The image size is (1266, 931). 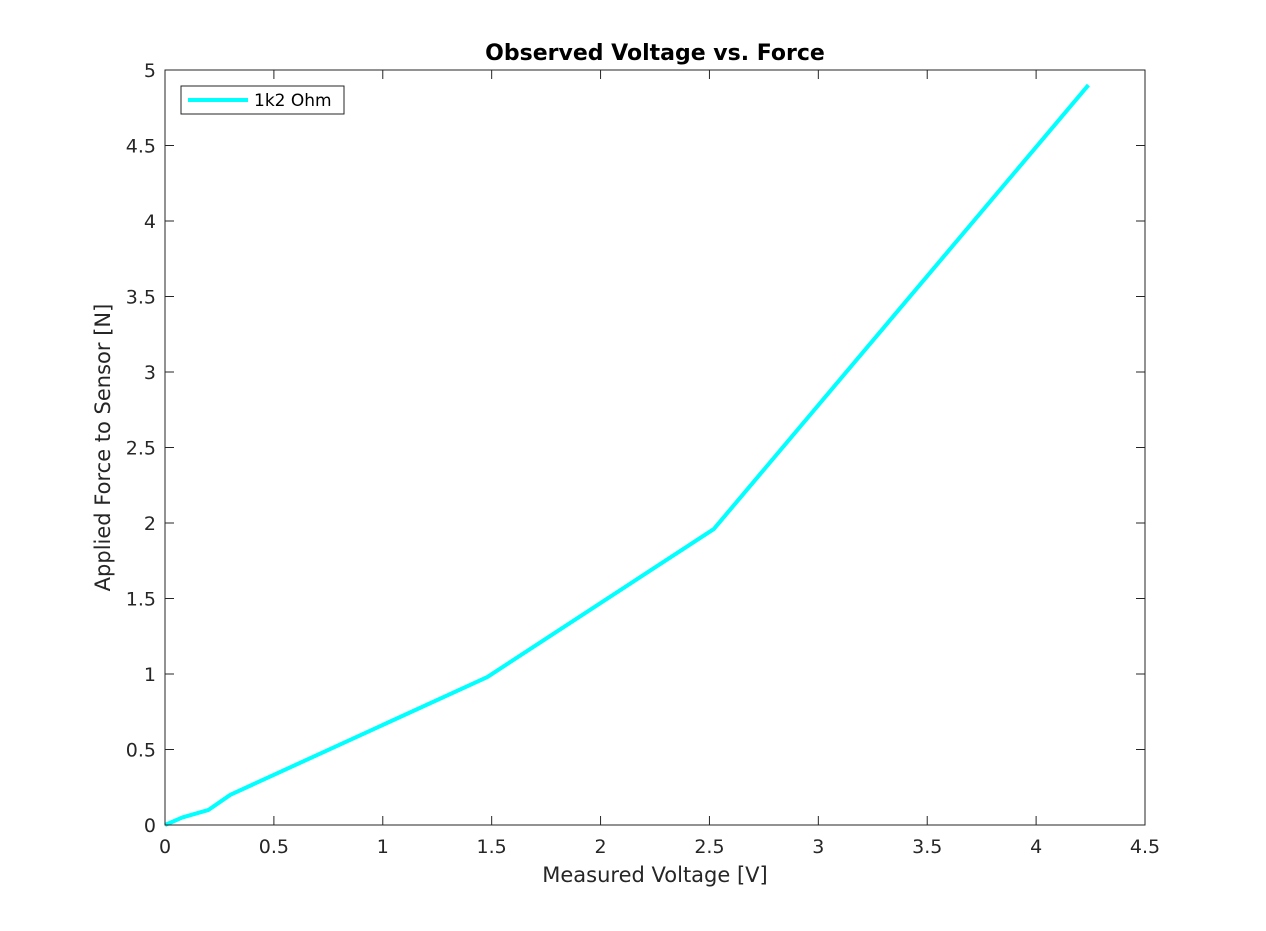 I want to click on x-tick-label: 1.5, so click(x=492, y=847).